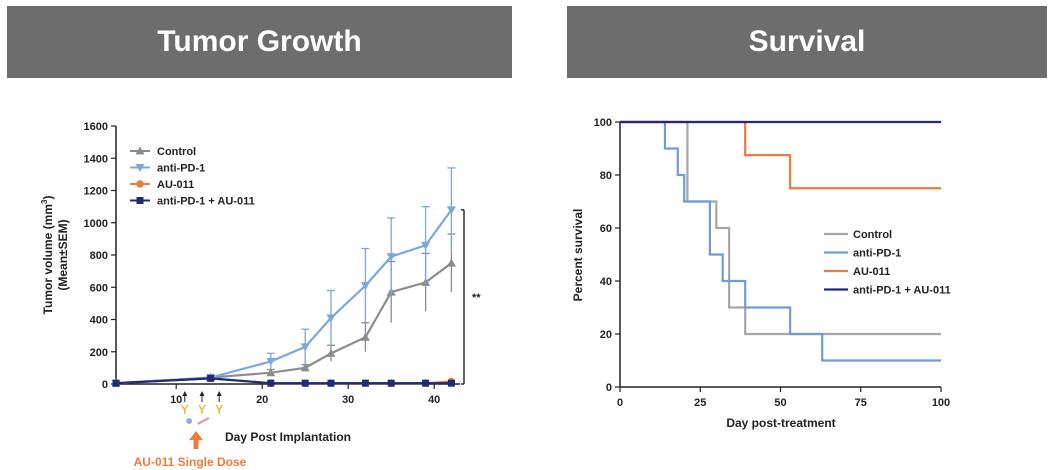  What do you see at coordinates (606, 229) in the screenshot?
I see `sv-y-tick-label: 60` at bounding box center [606, 229].